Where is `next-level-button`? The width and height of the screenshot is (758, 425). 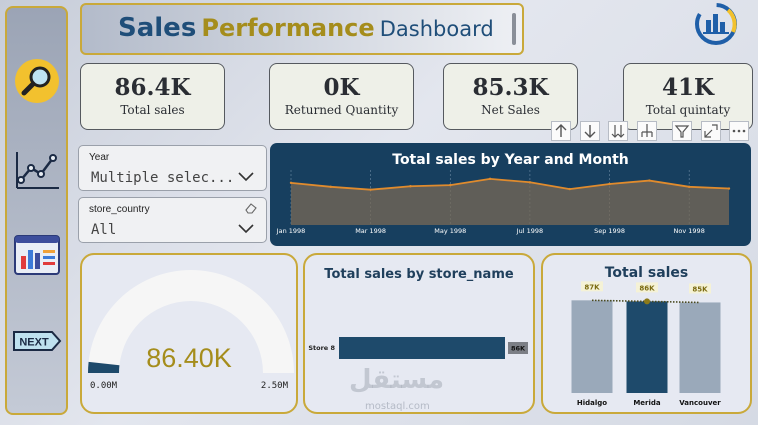 next-level-button is located at coordinates (618, 131).